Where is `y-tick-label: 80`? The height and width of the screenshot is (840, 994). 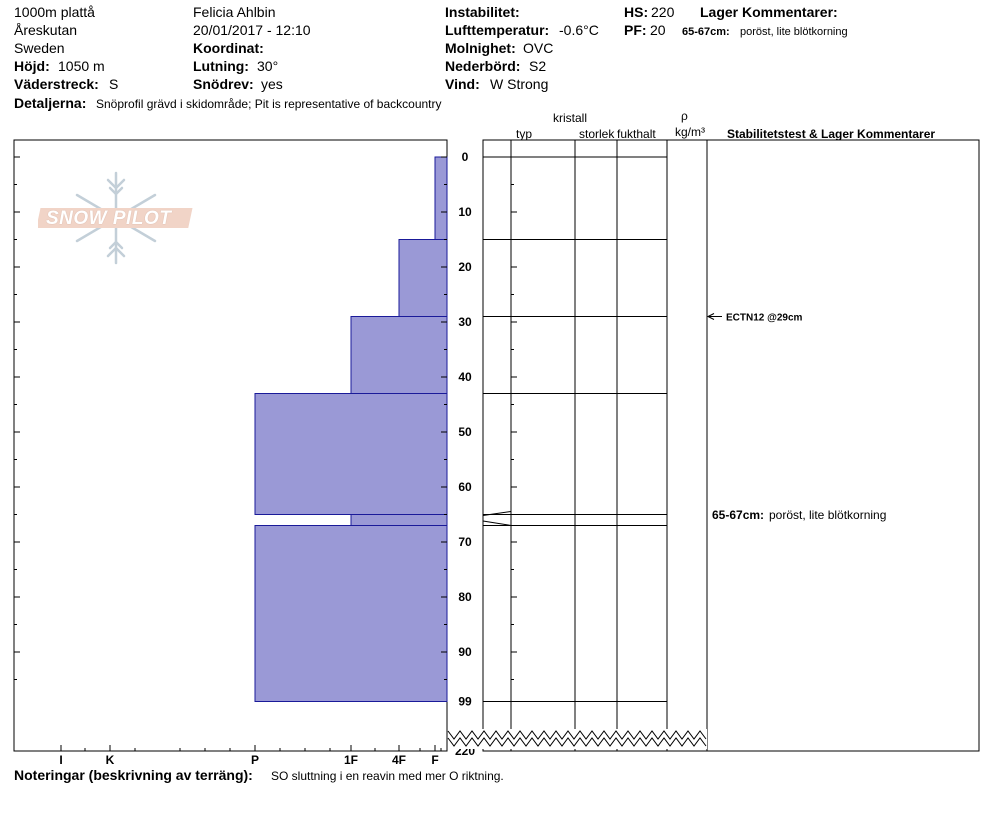 y-tick-label: 80 is located at coordinates (465, 597).